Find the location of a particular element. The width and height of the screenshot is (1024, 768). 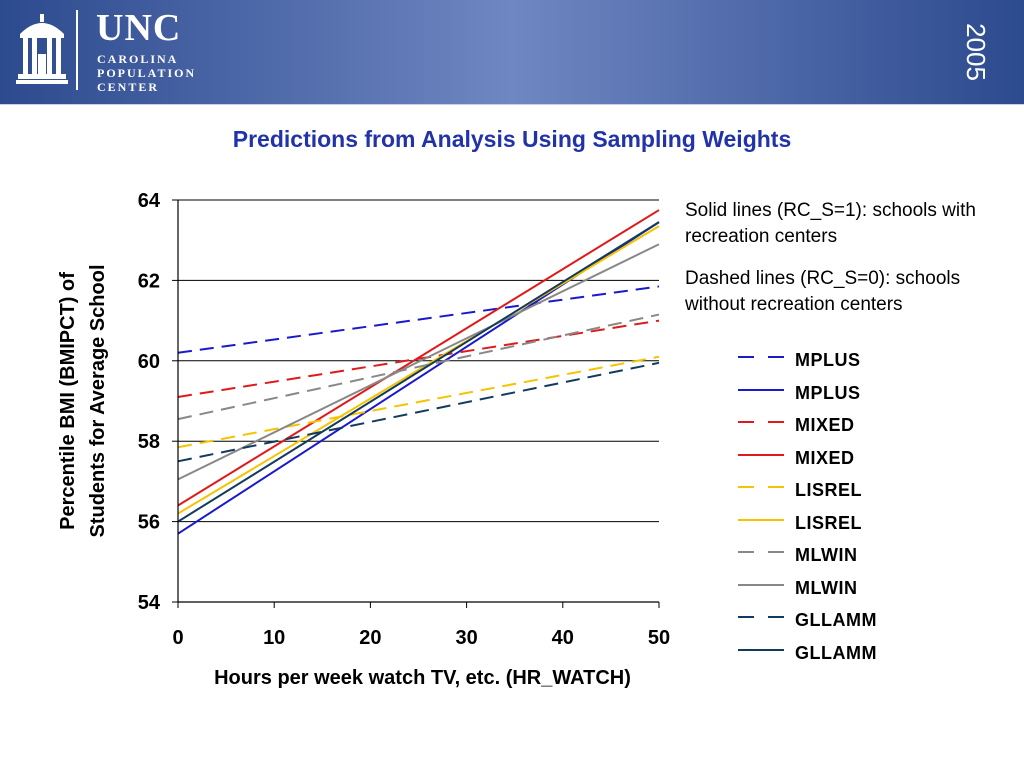

logo-wordmark: UNC is located at coordinates (139, 28).